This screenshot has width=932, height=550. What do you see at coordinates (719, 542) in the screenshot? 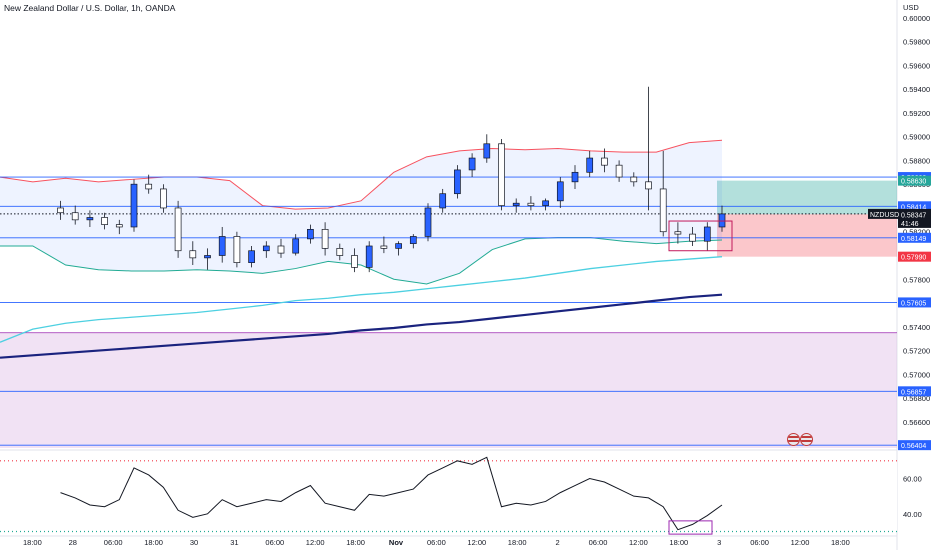
I see `time-tick-label: 3` at bounding box center [719, 542].